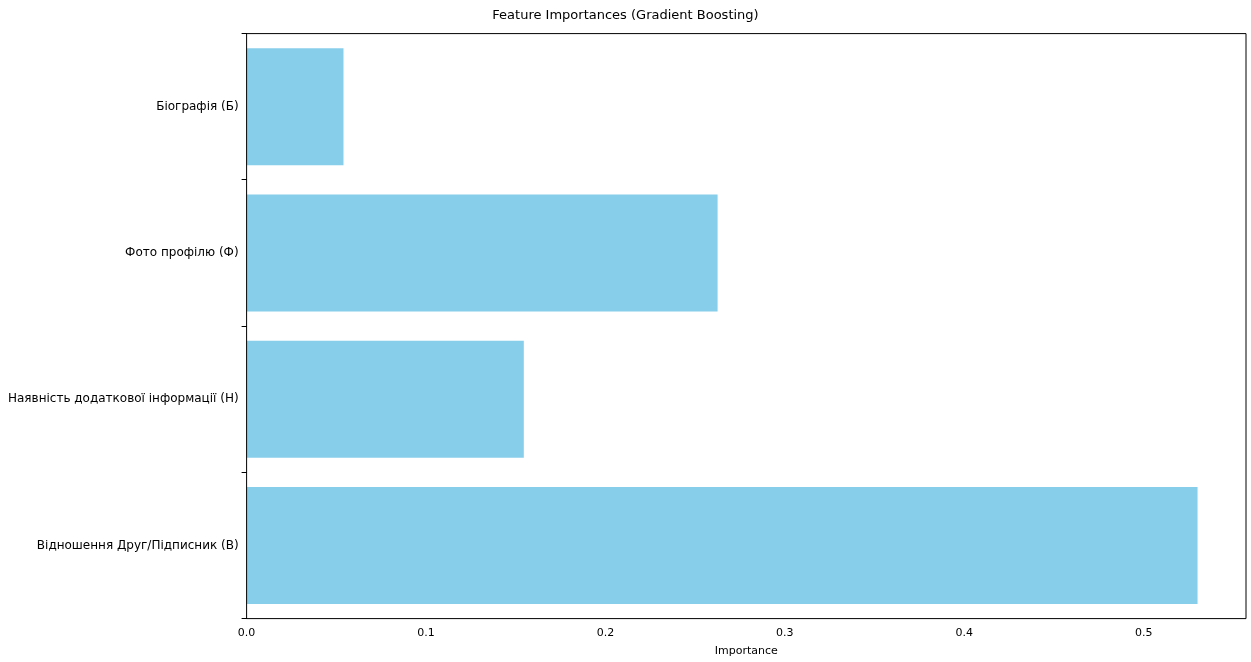  I want to click on x-tick-label: 0.0, so click(246, 633).